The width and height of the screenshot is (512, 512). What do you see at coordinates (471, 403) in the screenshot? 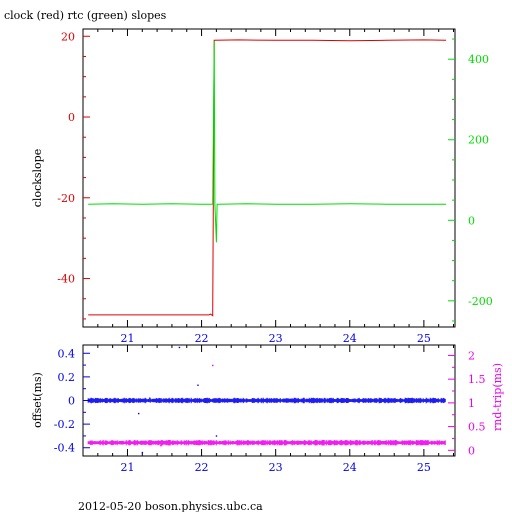
I see `y-right-tick-label: 1` at bounding box center [471, 403].